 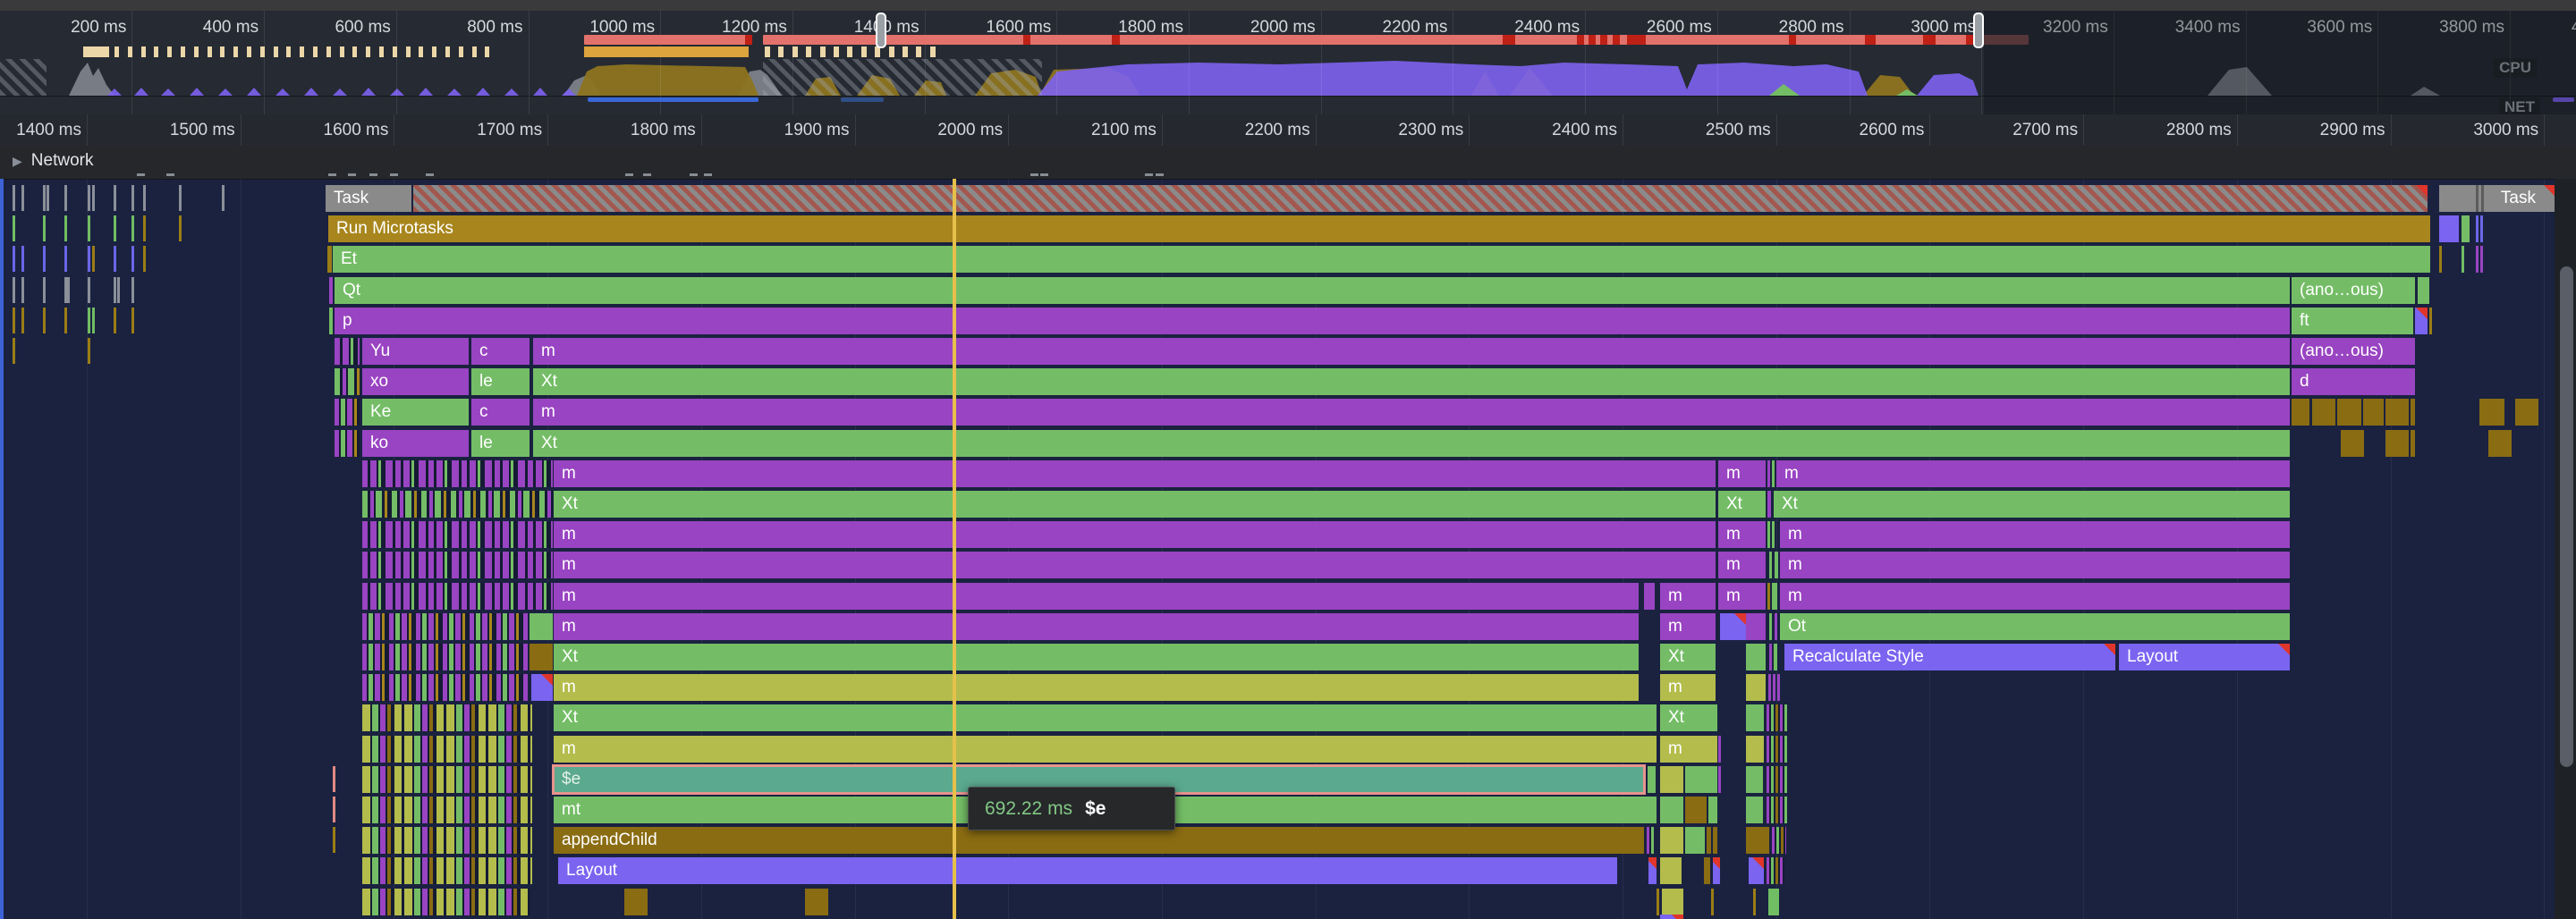 What do you see at coordinates (1312, 290) in the screenshot?
I see `flame-bar-qt: Qt` at bounding box center [1312, 290].